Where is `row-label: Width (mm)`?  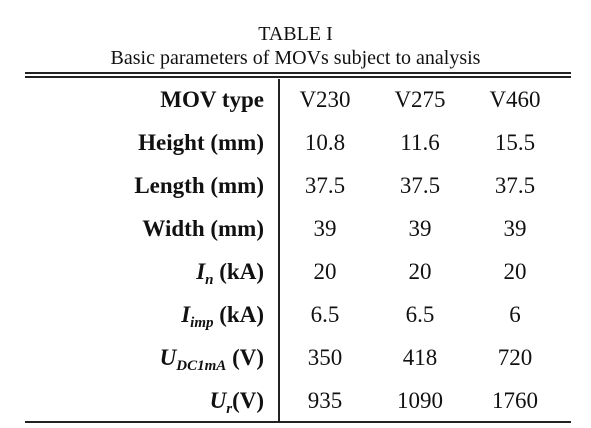
row-label: Width (mm) is located at coordinates (203, 228).